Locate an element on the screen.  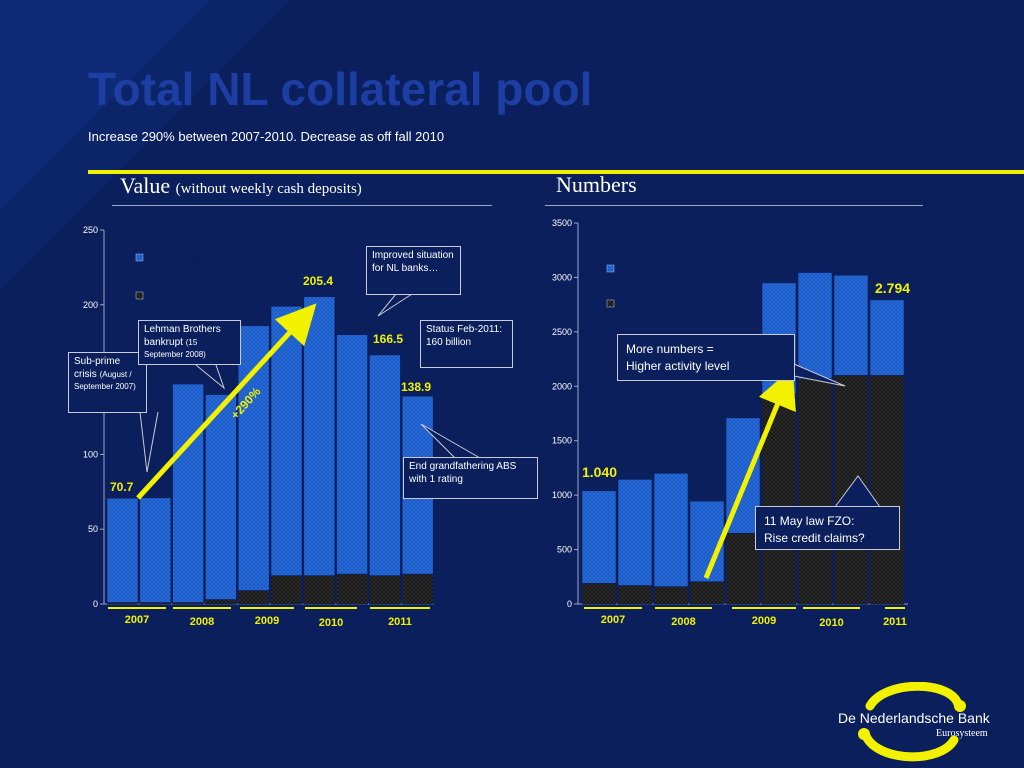
numbers-tick-label: 3500 is located at coordinates (562, 223).